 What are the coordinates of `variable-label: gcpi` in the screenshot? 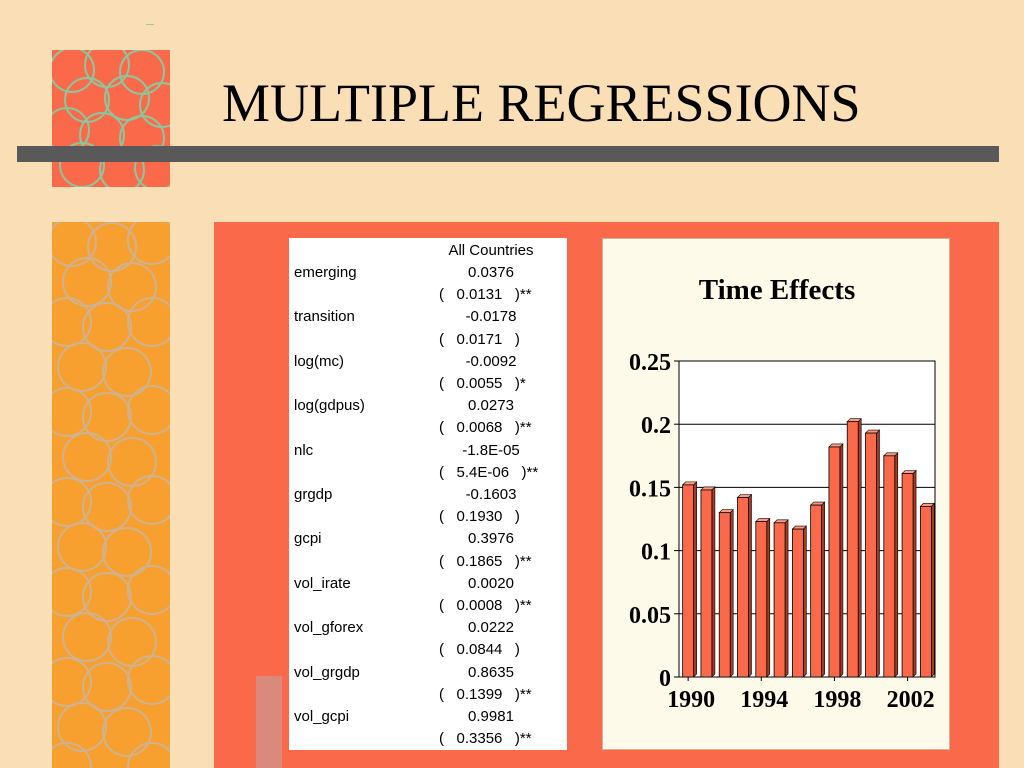 It's located at (308, 539).